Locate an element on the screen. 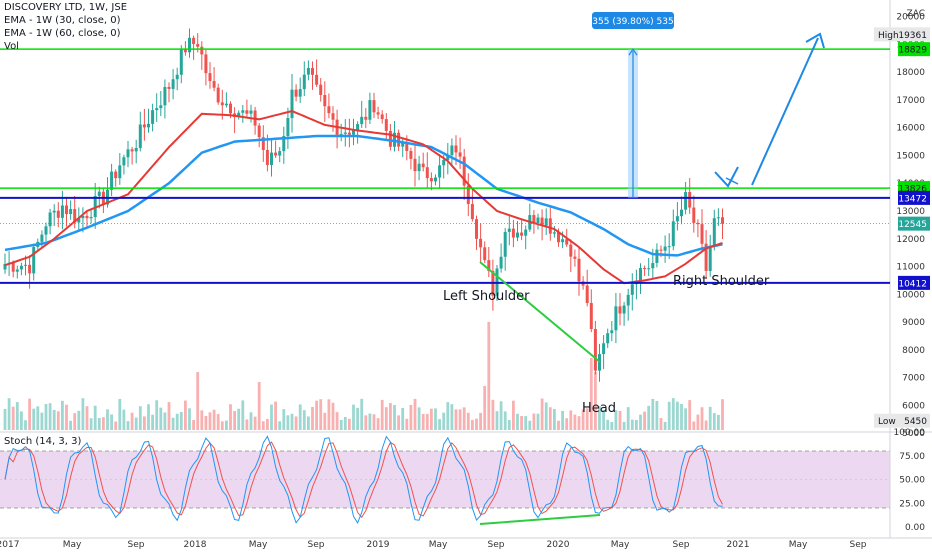 The width and height of the screenshot is (932, 555). right-shoulder-label: Right Shoulder is located at coordinates (721, 281).